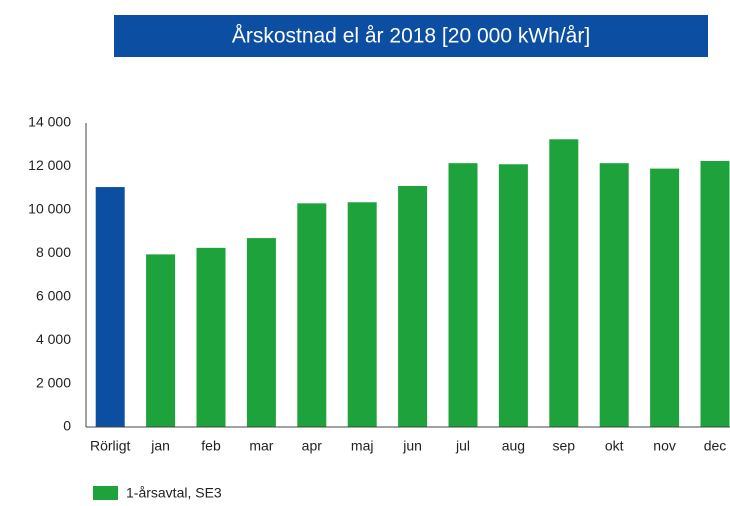  I want to click on chart-title: Årskostnad el år 2018 [20 000 kWh/år], so click(411, 36).